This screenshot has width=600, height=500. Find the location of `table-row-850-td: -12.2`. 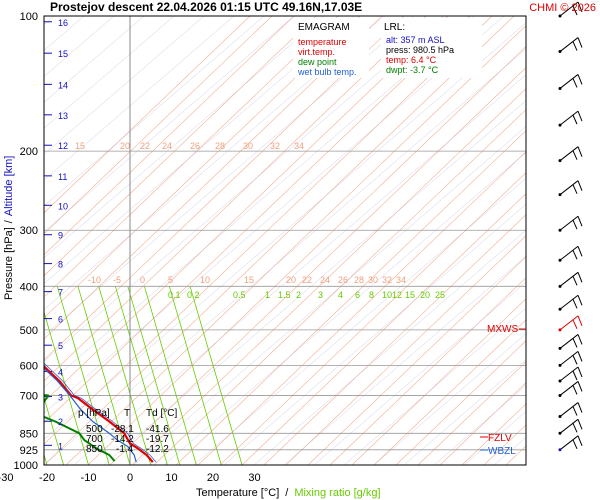

table-row-850-td: -12.2 is located at coordinates (157, 449).